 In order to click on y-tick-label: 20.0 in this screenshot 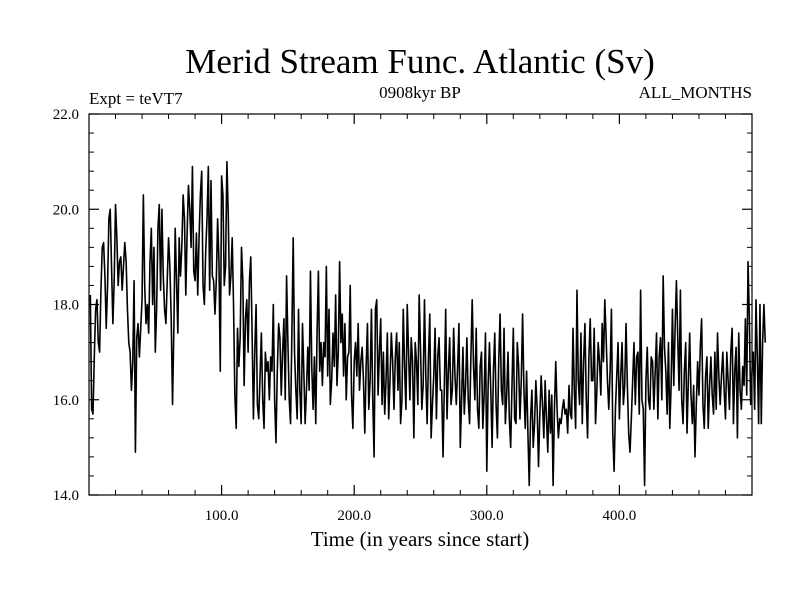, I will do `click(66, 210)`.